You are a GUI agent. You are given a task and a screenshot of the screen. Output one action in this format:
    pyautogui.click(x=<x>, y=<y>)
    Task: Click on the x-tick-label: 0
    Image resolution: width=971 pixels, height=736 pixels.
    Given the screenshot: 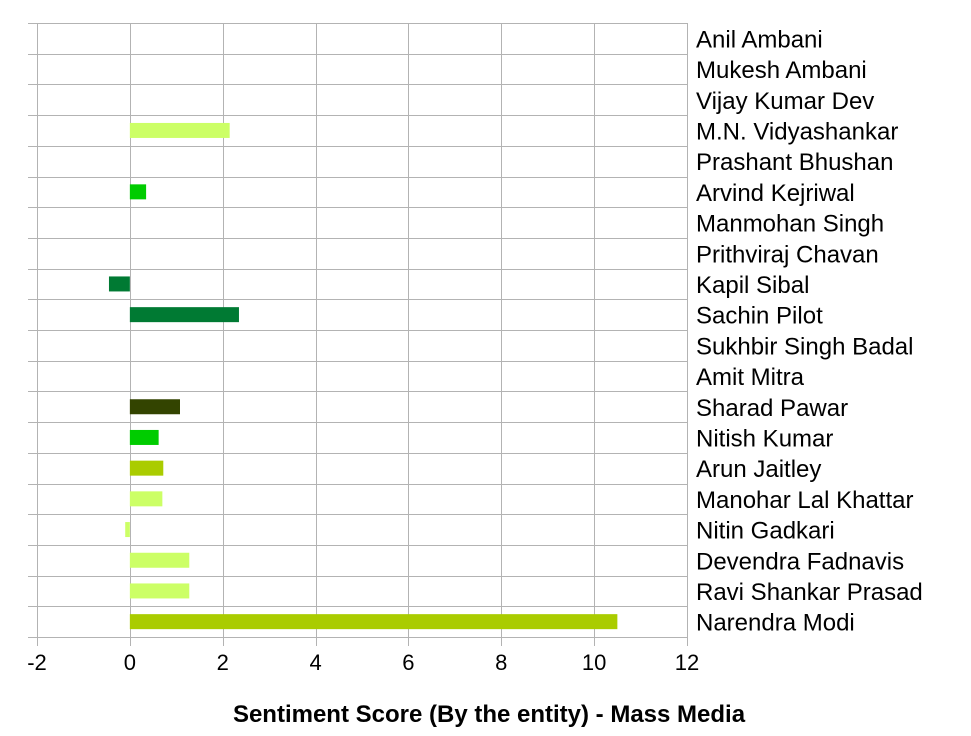 What is the action you would take?
    pyautogui.click(x=130, y=662)
    